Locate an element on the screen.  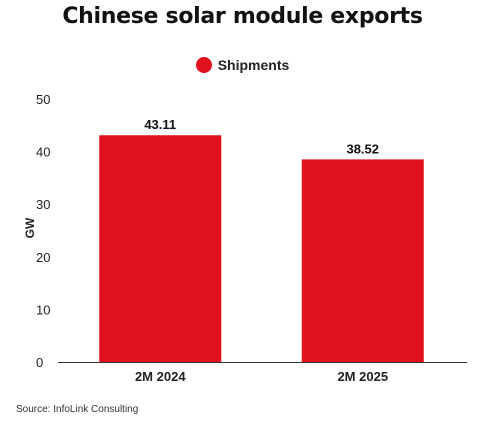
legend-label: Shipments is located at coordinates (253, 65).